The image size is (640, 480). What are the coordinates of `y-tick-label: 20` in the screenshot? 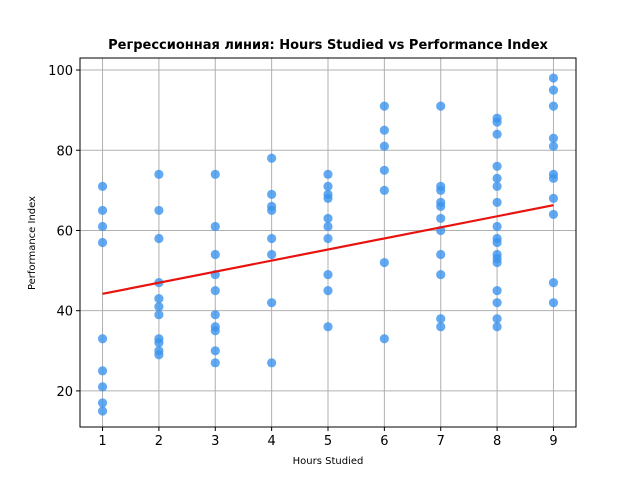 It's located at (64, 392).